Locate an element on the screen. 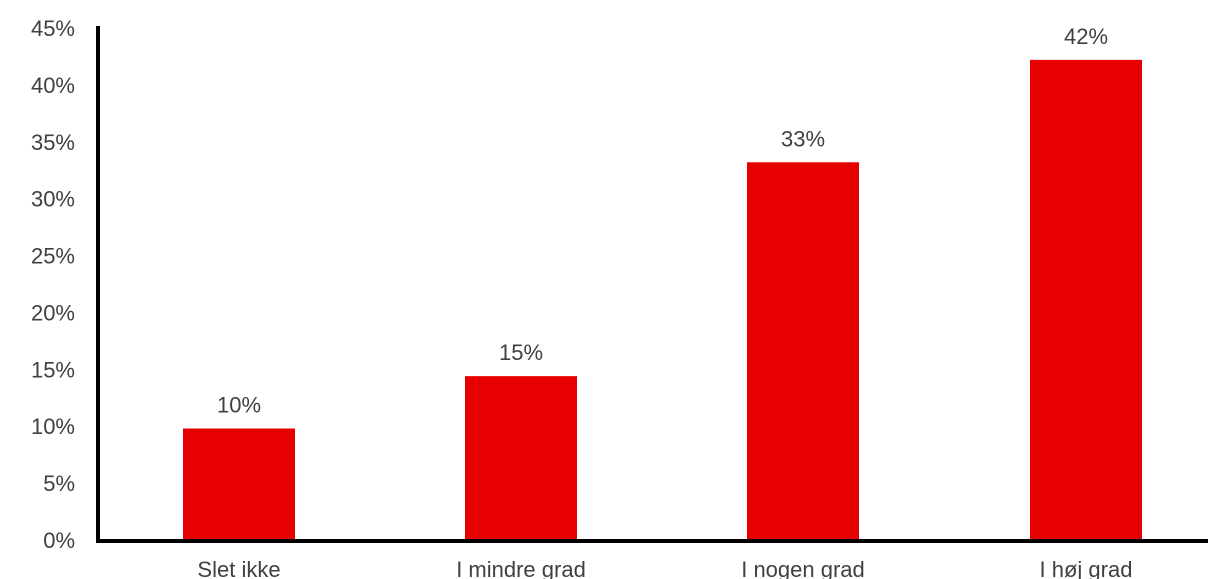 This screenshot has height=579, width=1208. data-label: 42% is located at coordinates (1086, 36).